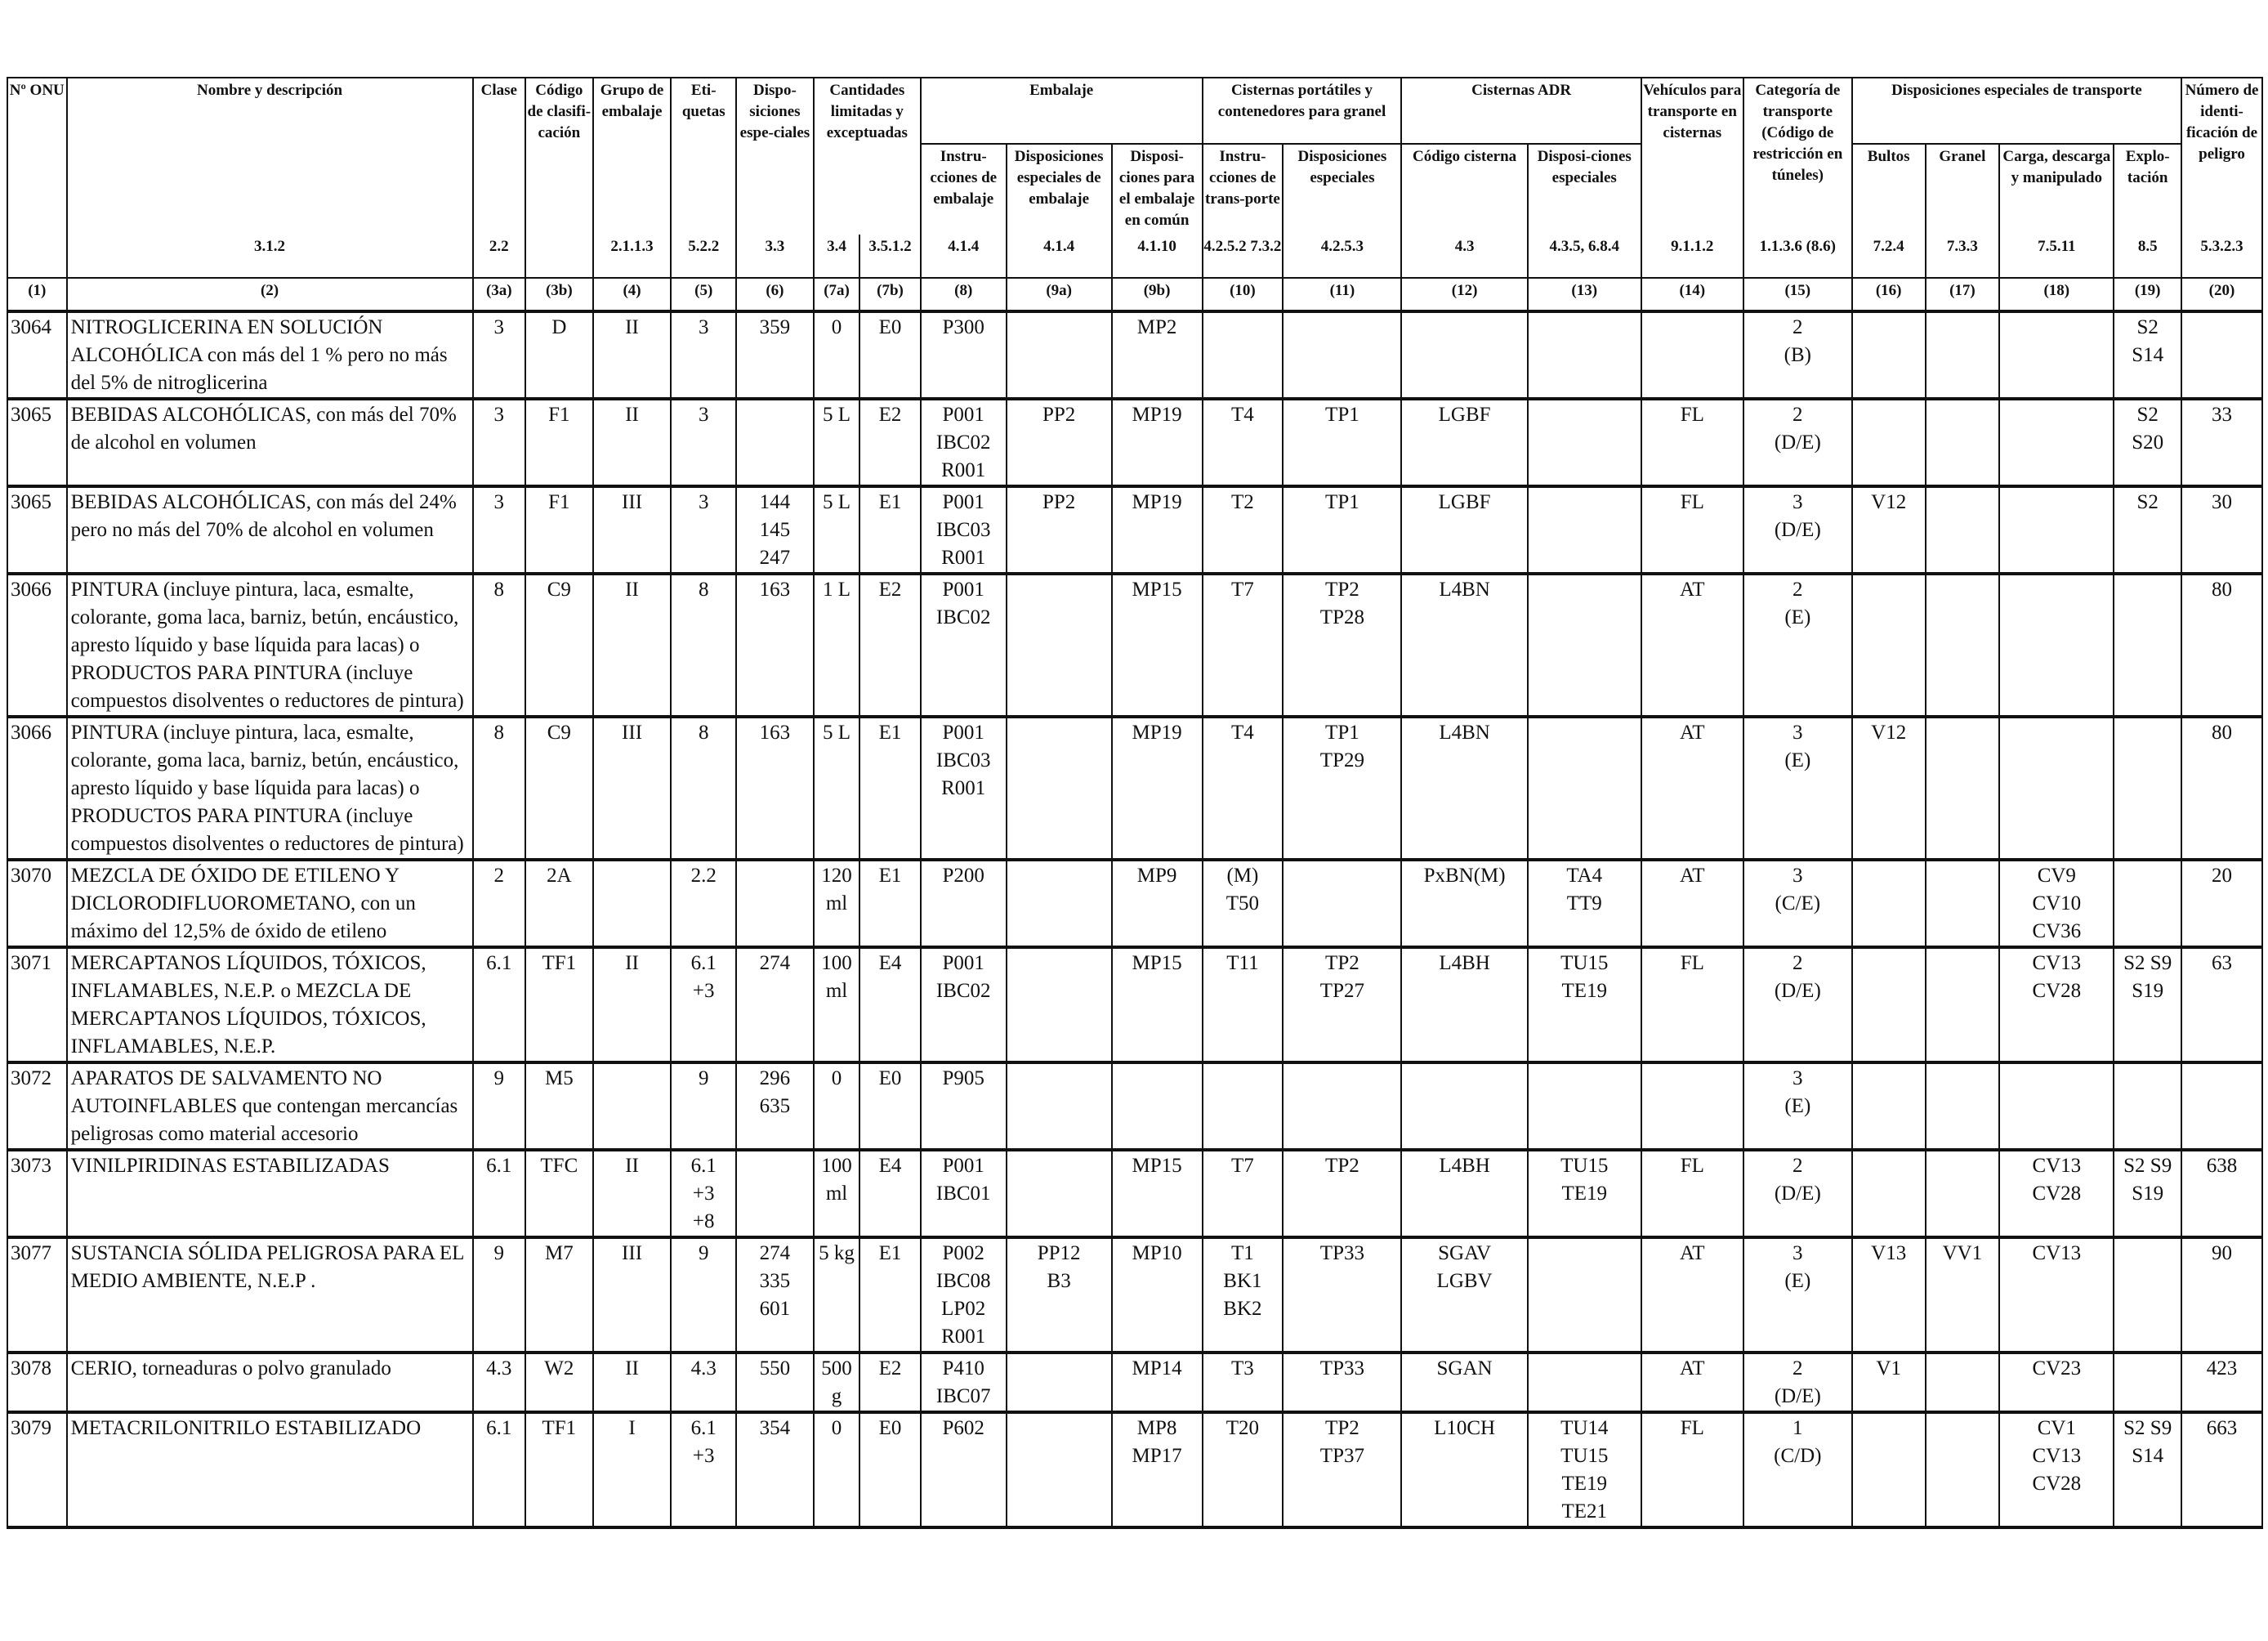  I want to click on cell-cantidad-exceptuada: E2, so click(890, 1382).